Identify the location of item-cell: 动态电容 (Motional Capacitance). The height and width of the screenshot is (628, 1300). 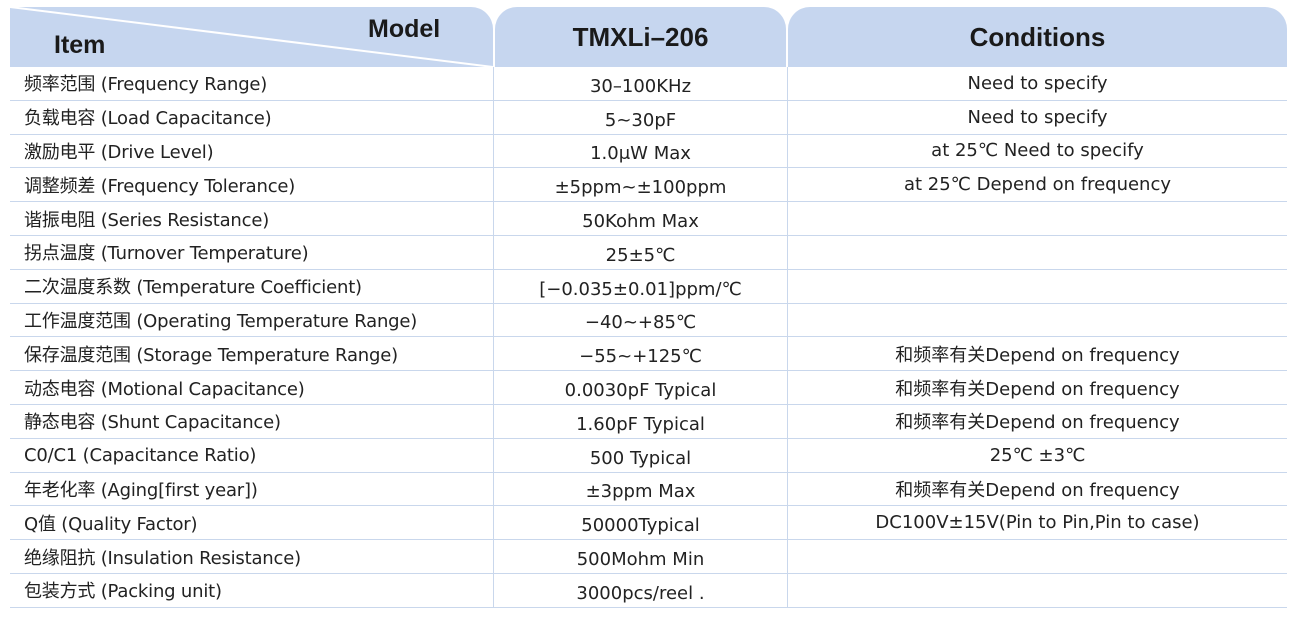
(164, 389).